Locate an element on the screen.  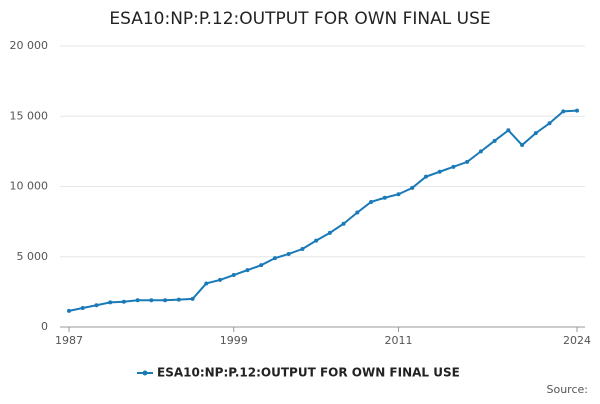
x-tick-label: 1987 is located at coordinates (69, 340).